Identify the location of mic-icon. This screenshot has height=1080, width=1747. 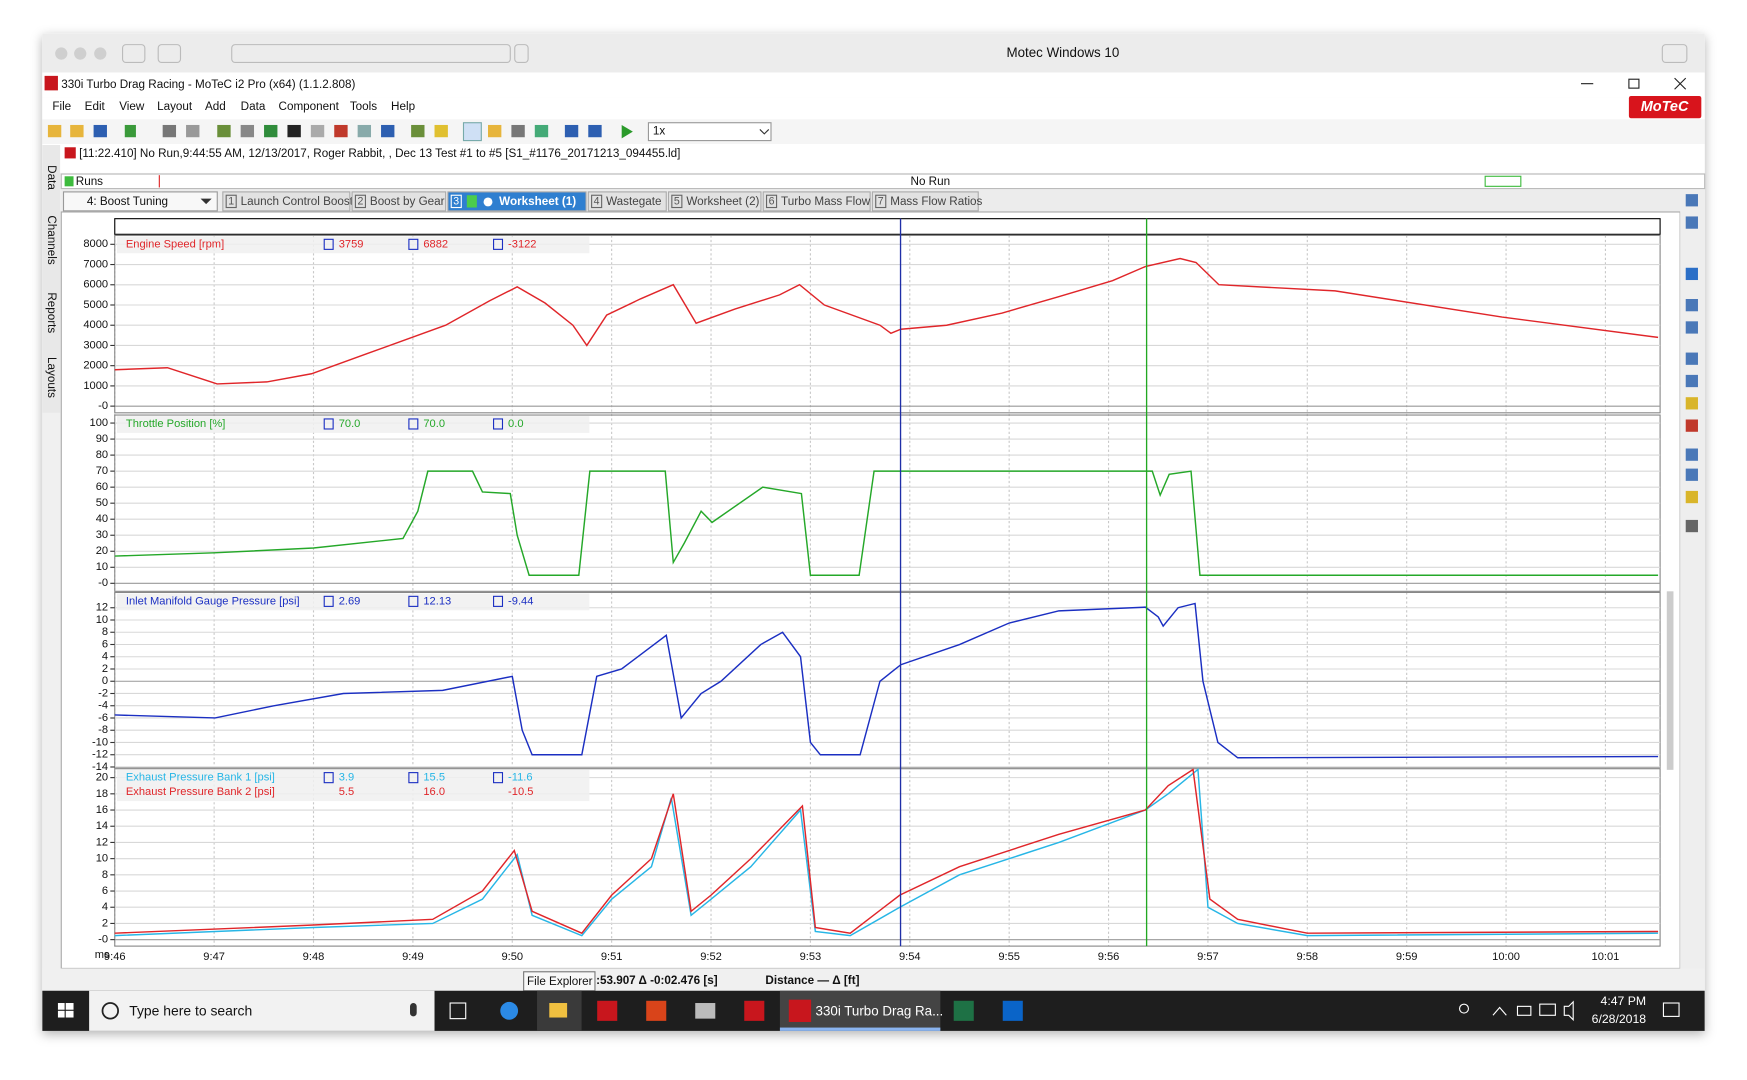
(413, 1010).